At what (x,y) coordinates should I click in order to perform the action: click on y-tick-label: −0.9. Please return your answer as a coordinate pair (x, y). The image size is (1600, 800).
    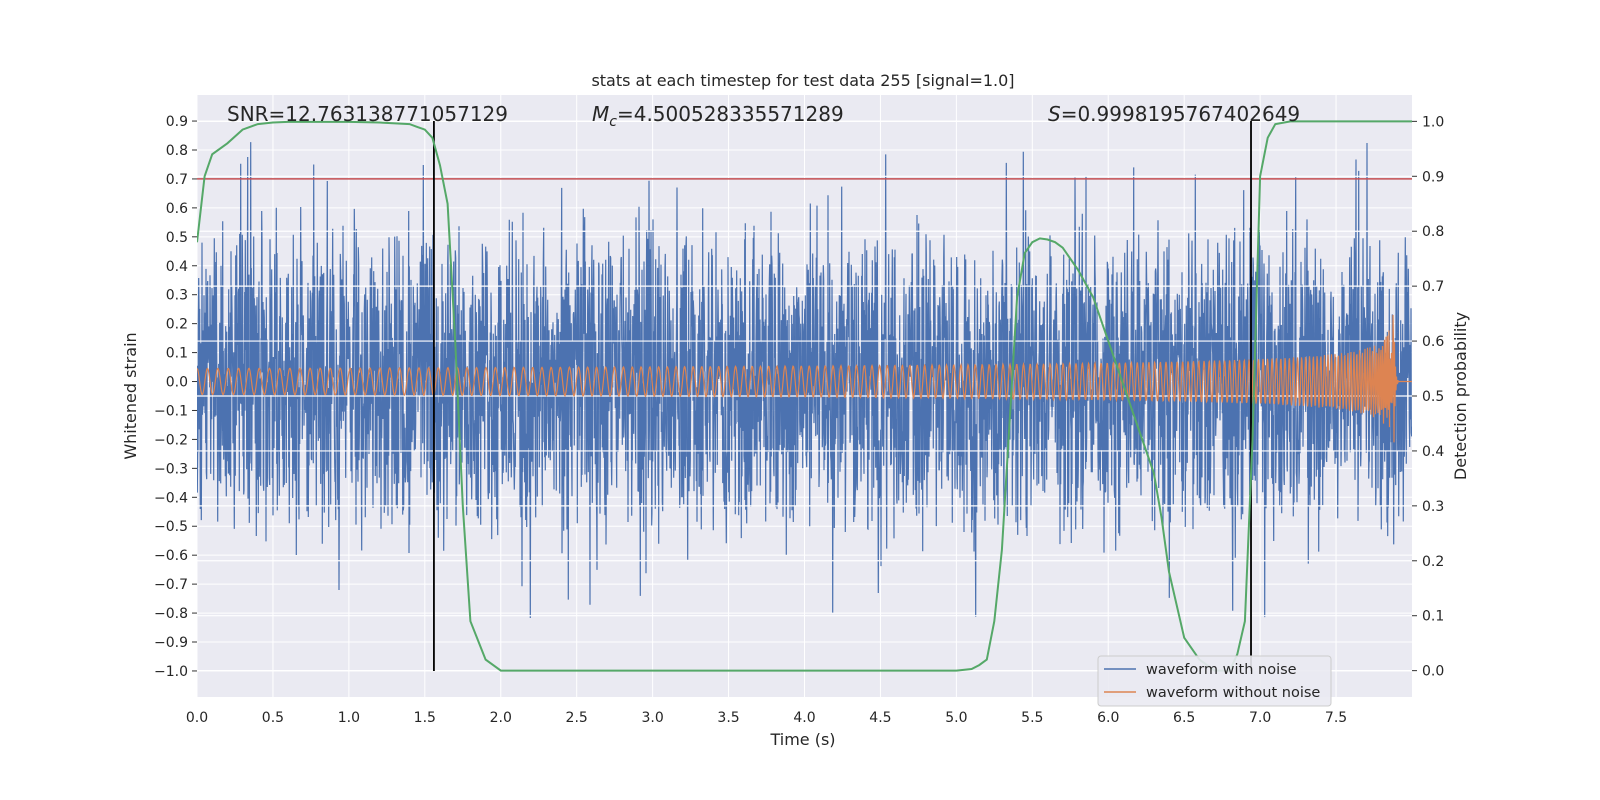
    Looking at the image, I should click on (171, 643).